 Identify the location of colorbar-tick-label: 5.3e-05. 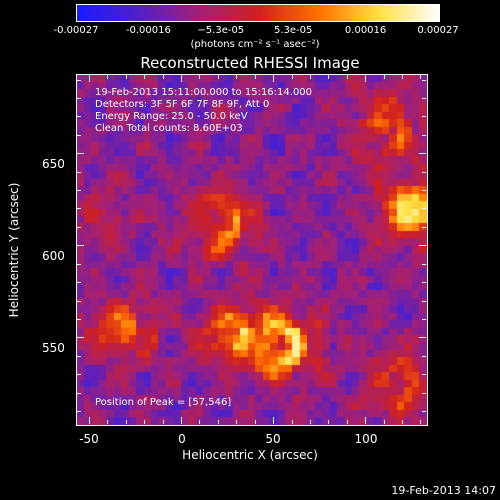
(293, 30).